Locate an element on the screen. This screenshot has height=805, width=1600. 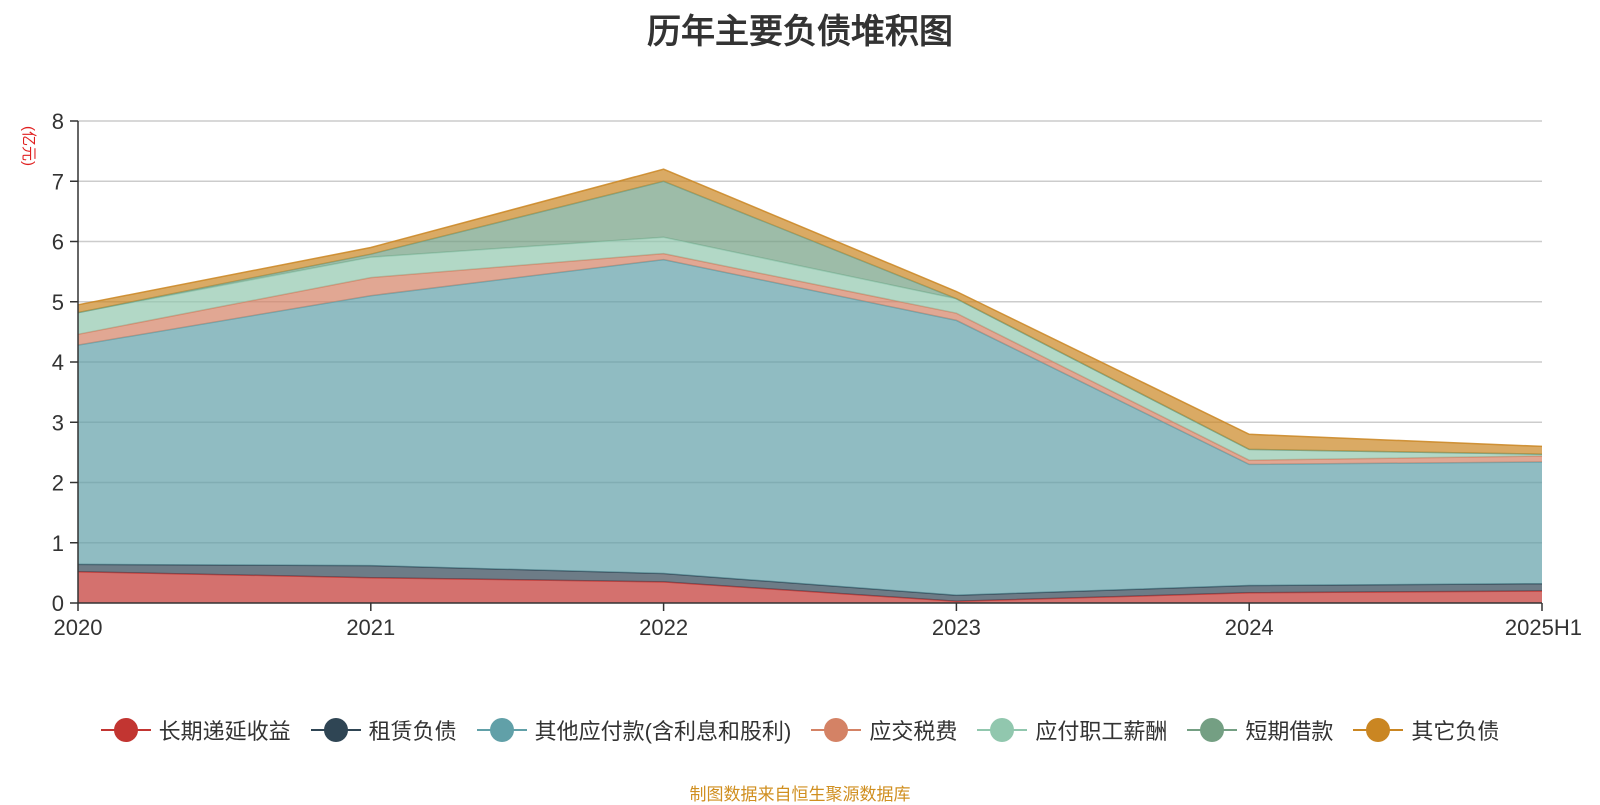
legend-label: 其他应付款(含利息和股利) is located at coordinates (663, 731).